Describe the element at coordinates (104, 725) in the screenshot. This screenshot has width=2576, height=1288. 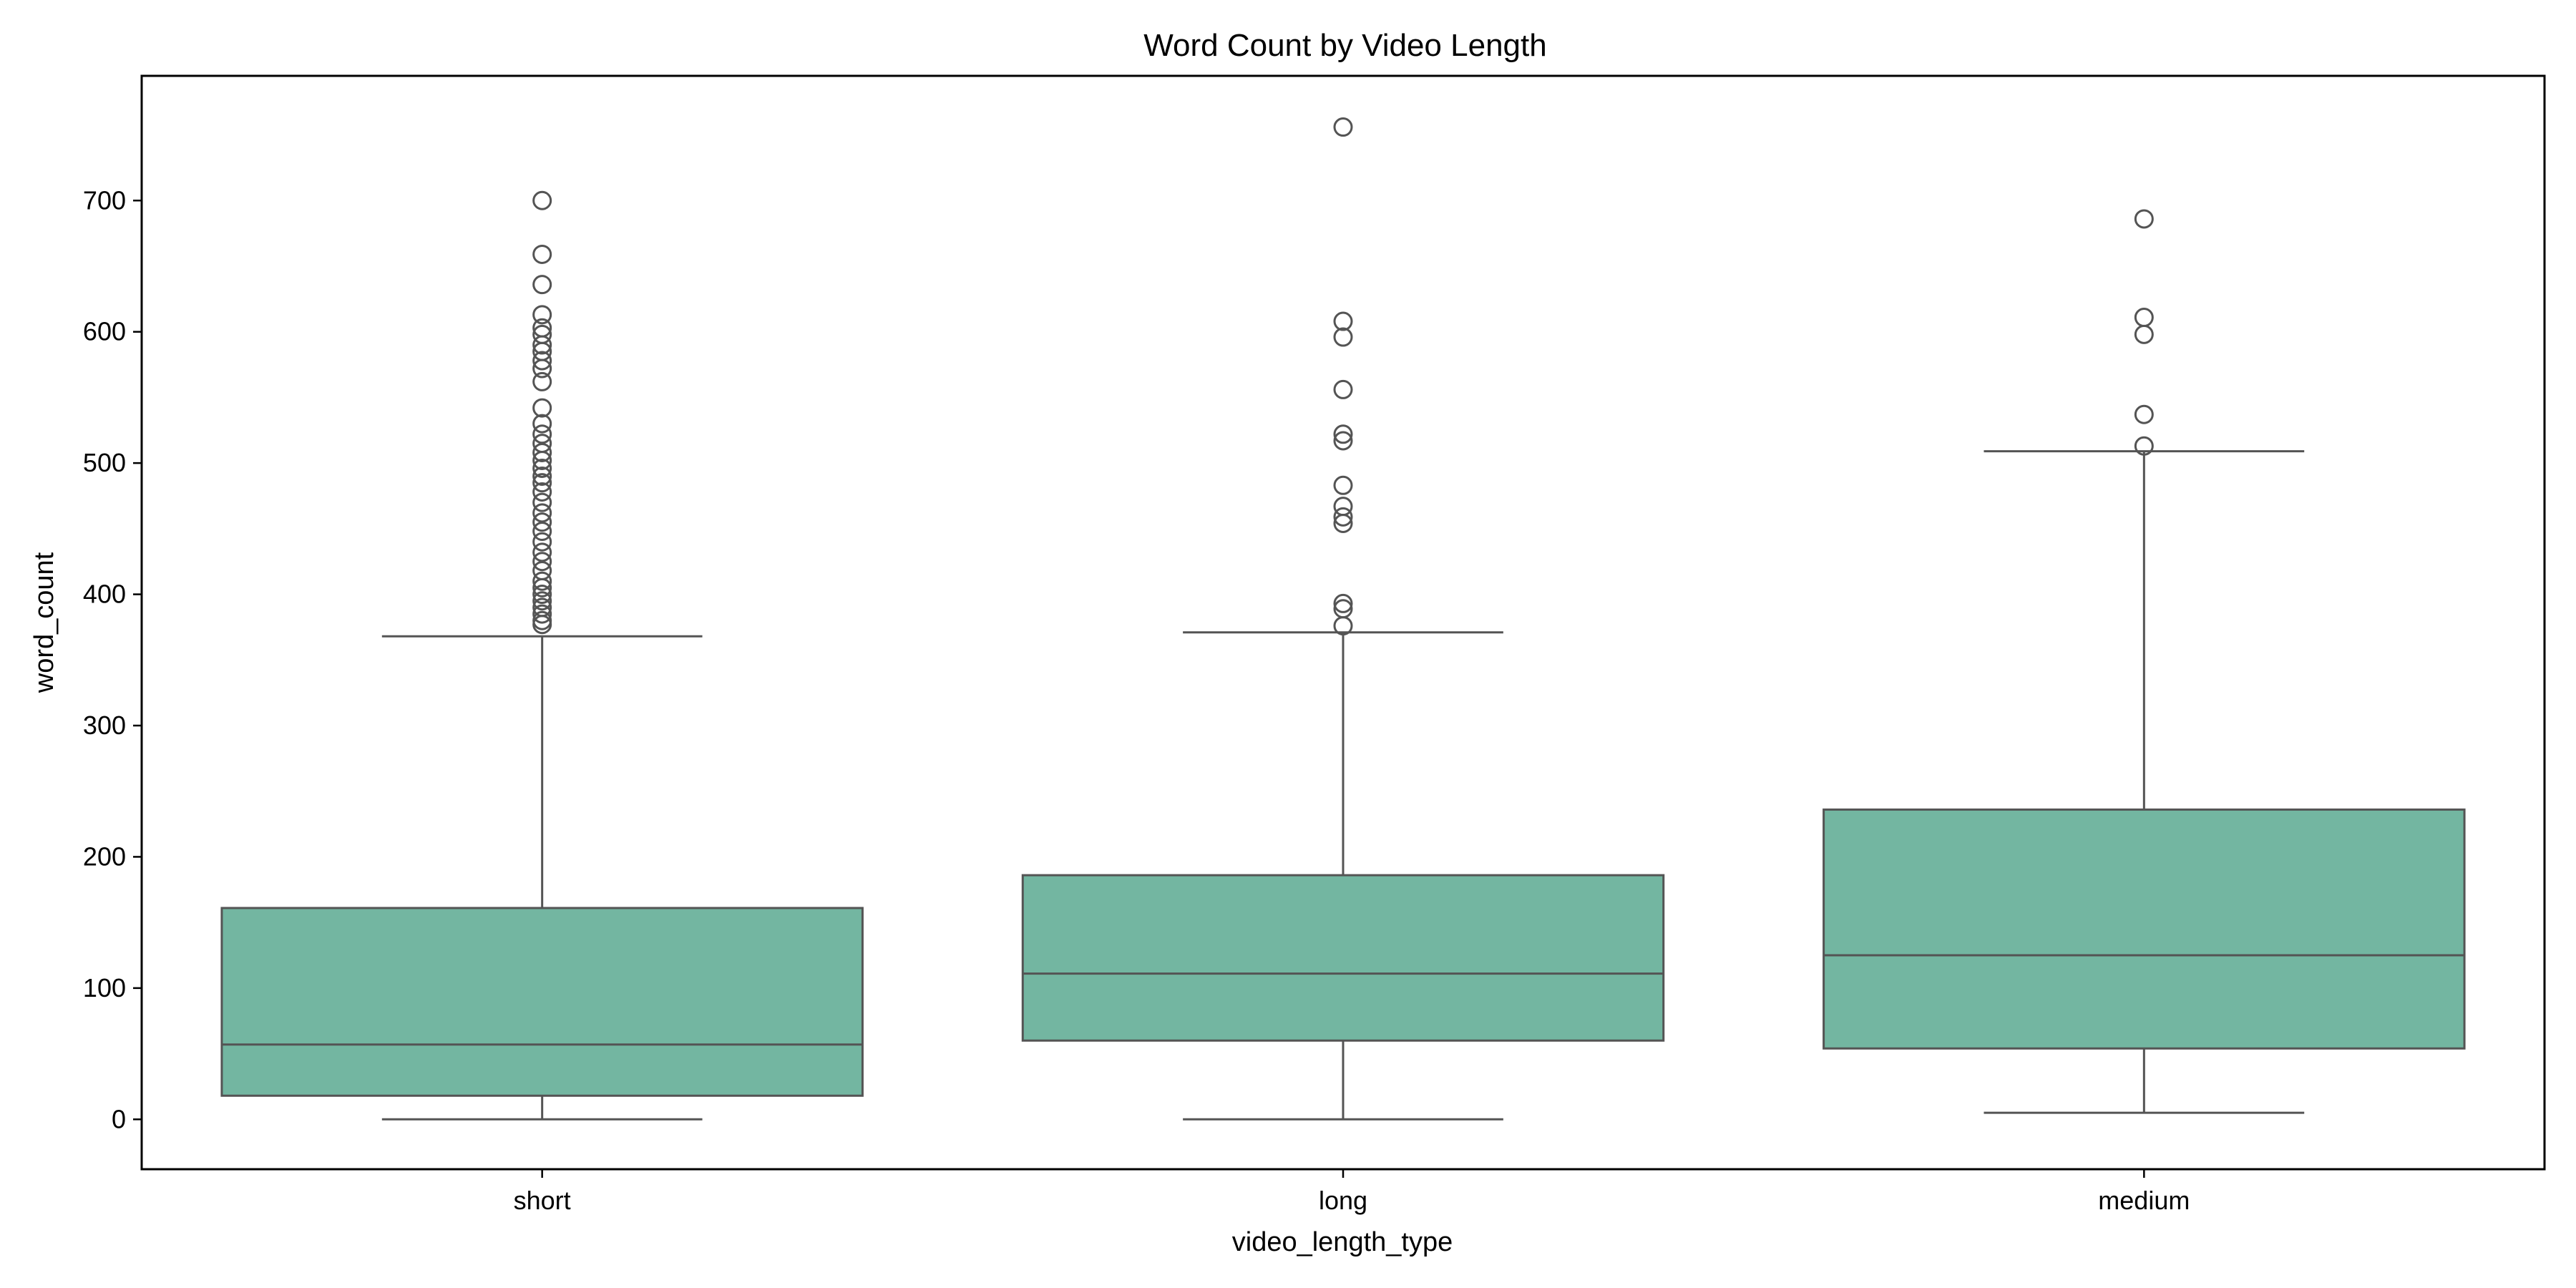
I see `y-tick-label: 300` at that location.